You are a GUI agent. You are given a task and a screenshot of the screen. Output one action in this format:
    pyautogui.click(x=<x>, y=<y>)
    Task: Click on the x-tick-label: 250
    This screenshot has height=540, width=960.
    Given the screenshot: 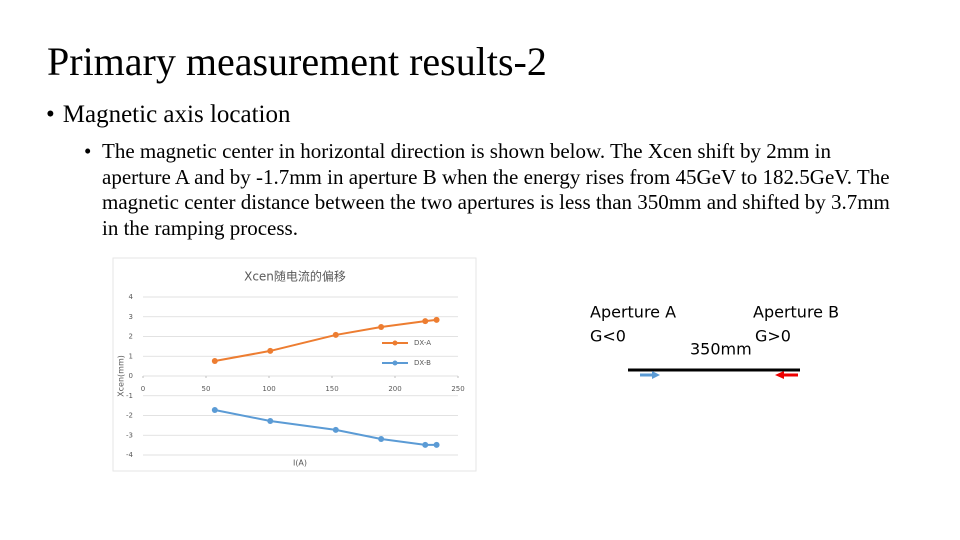 What is the action you would take?
    pyautogui.click(x=457, y=389)
    